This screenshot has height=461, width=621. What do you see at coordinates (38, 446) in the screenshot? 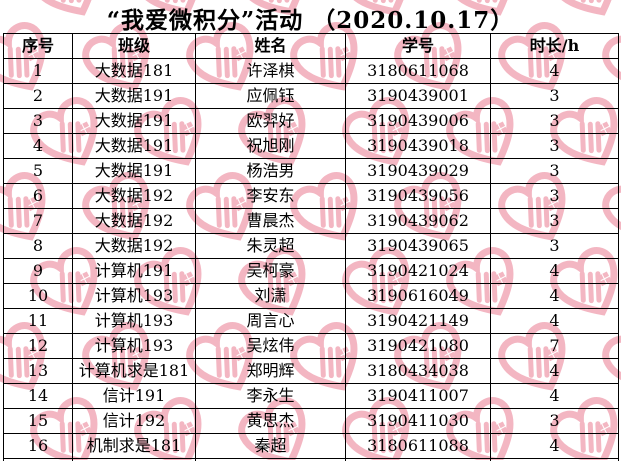
I see `cell-serial: 16` at bounding box center [38, 446].